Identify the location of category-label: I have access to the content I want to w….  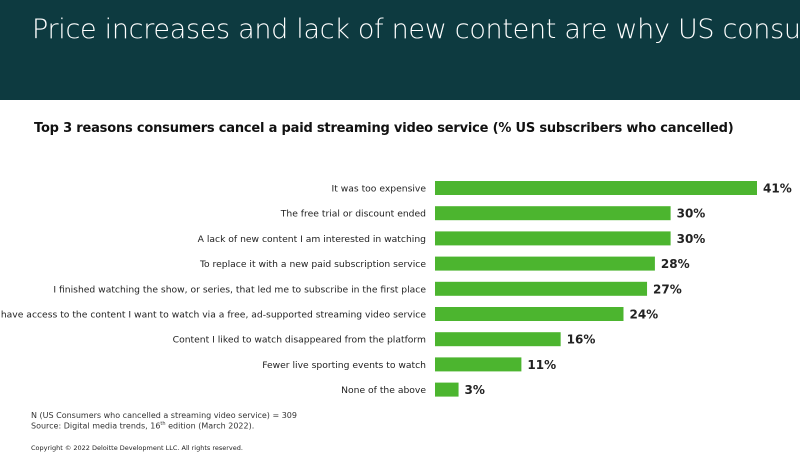
(213, 315).